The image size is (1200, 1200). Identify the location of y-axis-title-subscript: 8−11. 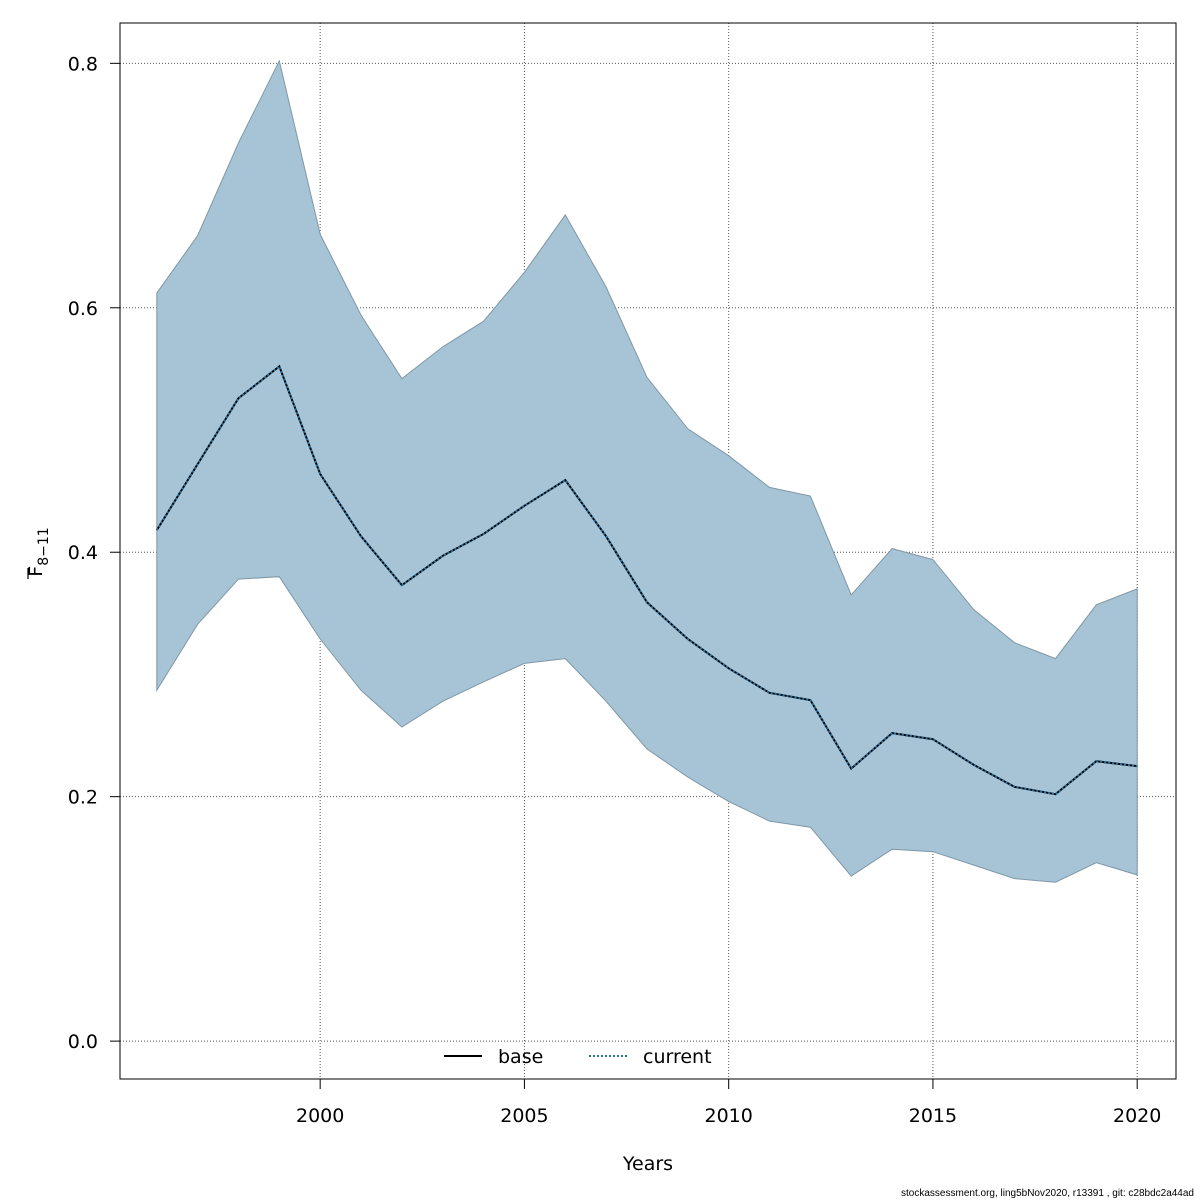
(44, 546).